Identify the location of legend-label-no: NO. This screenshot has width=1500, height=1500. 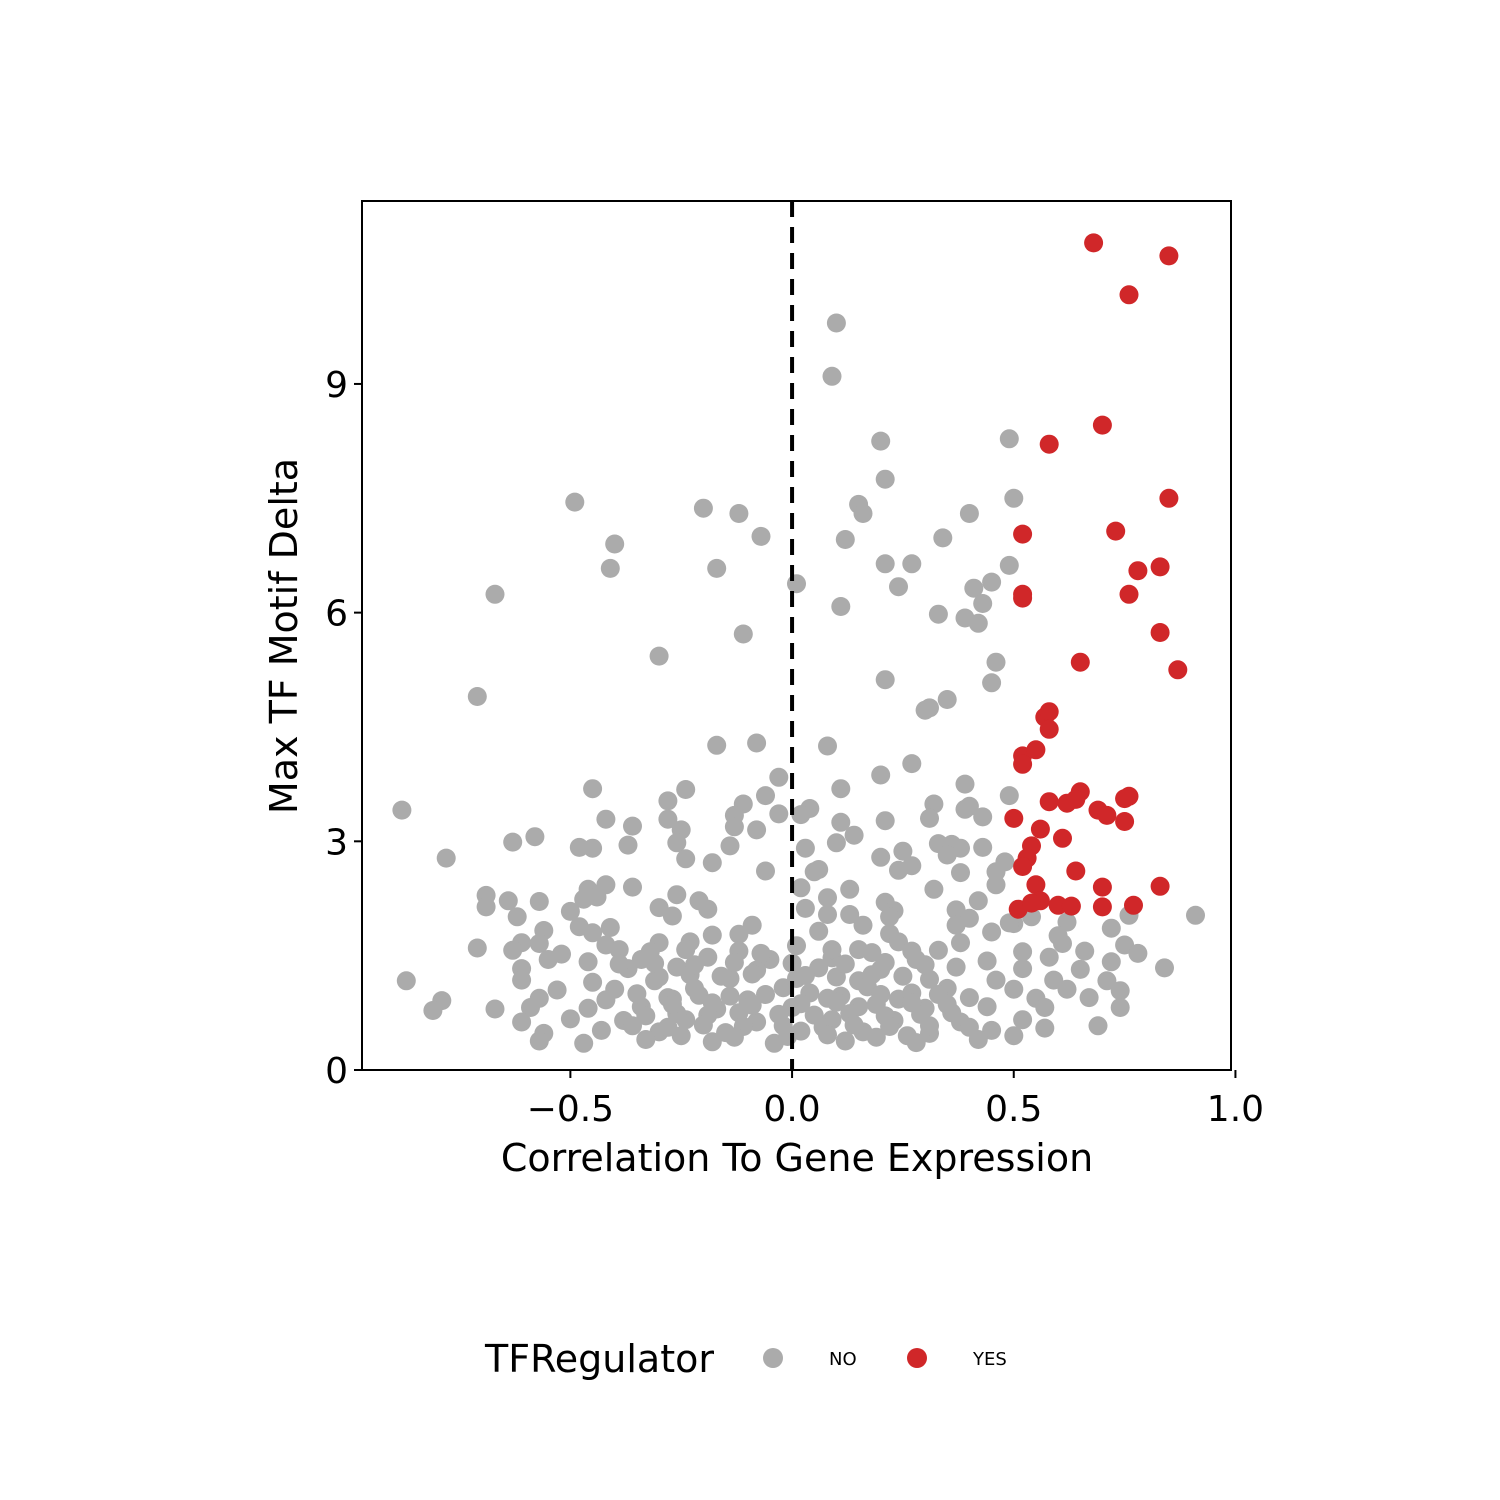
(843, 1359).